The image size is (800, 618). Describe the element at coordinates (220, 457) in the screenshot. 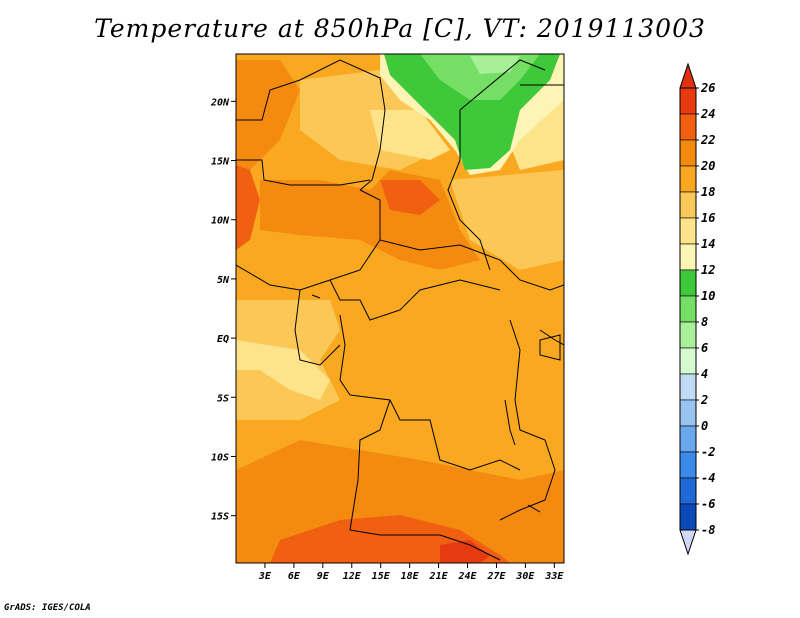

I see `lat-tick-label: 10S` at that location.